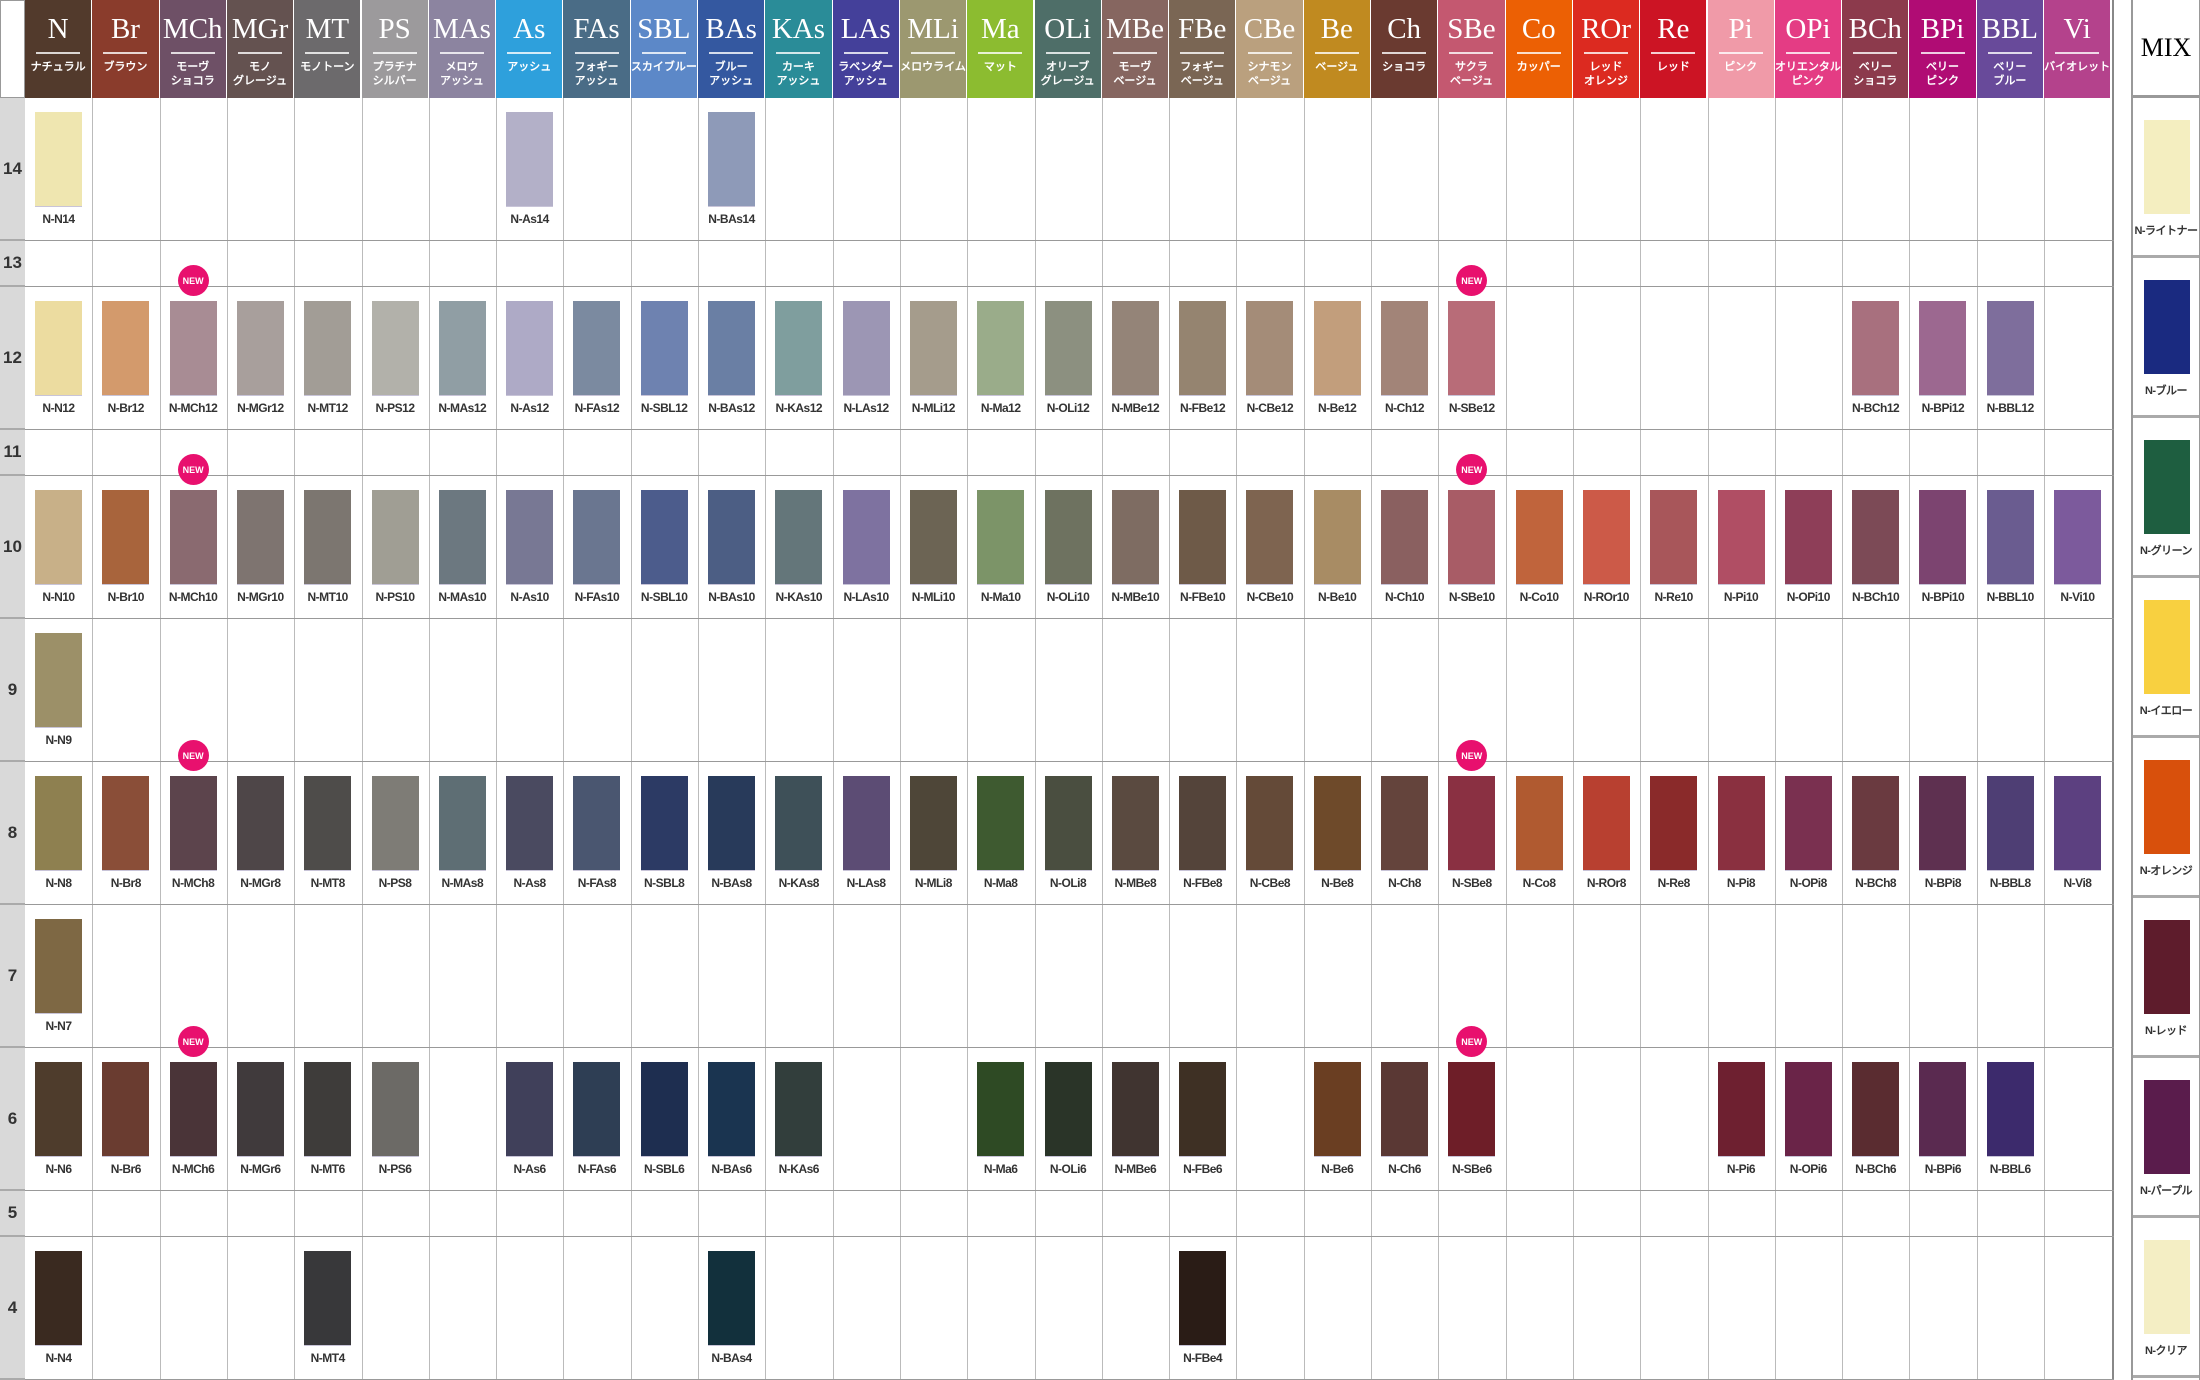 This screenshot has width=2200, height=1380. What do you see at coordinates (1068, 597) in the screenshot?
I see `swatch-label: N-OLi10` at bounding box center [1068, 597].